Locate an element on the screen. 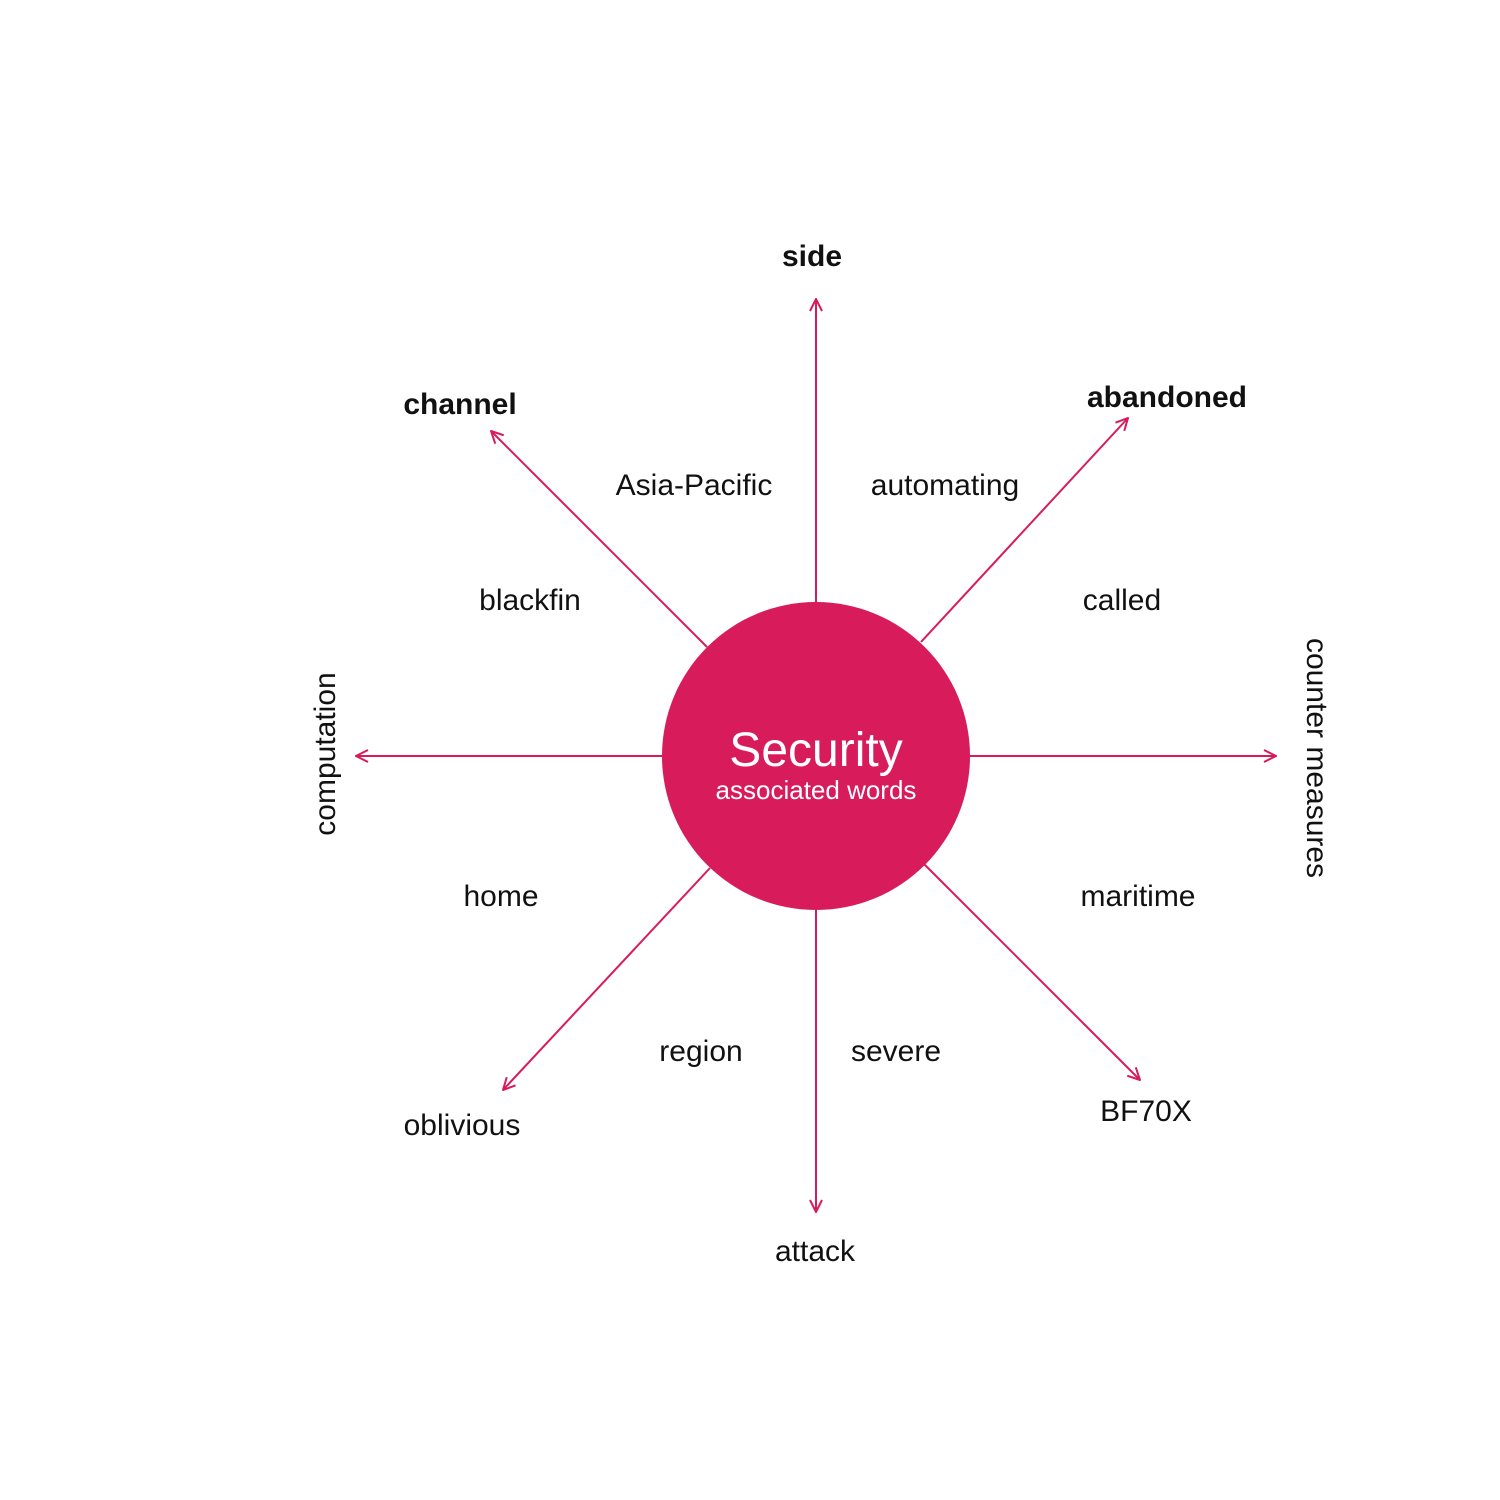  word-computation: computation is located at coordinates (325, 753).